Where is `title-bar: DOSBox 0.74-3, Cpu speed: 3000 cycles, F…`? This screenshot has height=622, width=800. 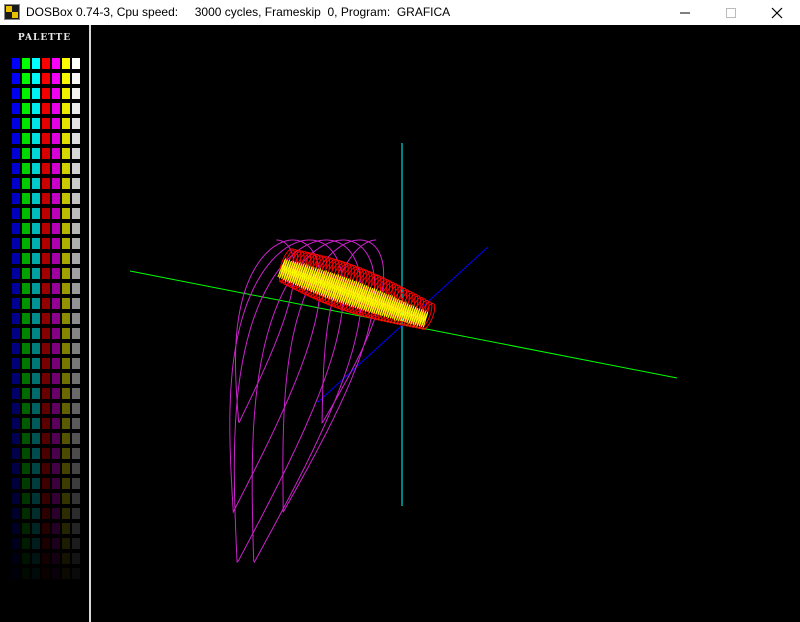 title-bar: DOSBox 0.74-3, Cpu speed: 3000 cycles, F… is located at coordinates (400, 12).